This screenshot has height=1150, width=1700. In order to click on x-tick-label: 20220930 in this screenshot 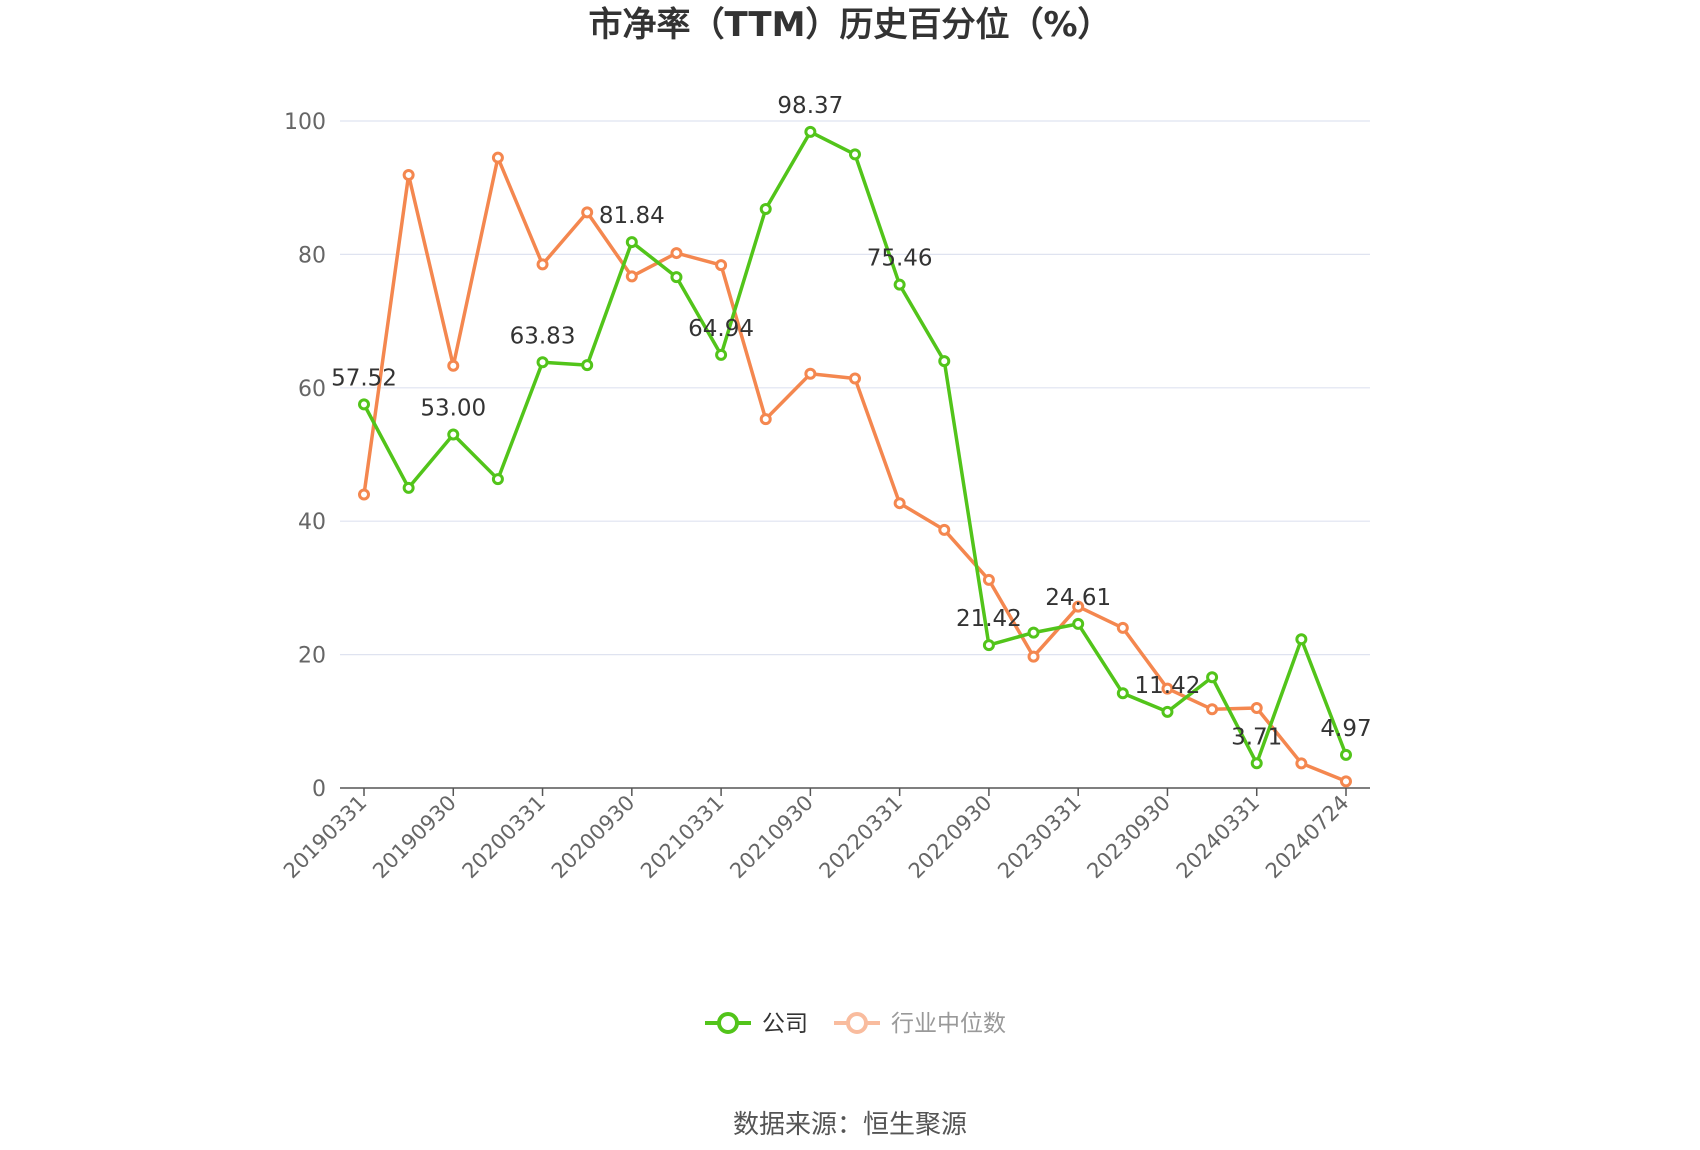, I will do `click(950, 837)`.